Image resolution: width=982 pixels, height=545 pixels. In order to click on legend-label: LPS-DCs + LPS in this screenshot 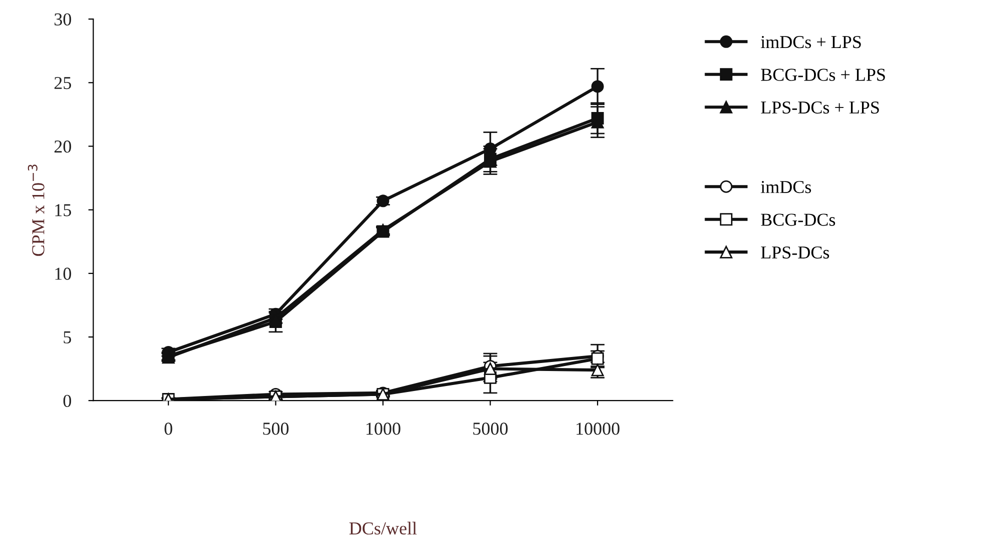, I will do `click(819, 107)`.